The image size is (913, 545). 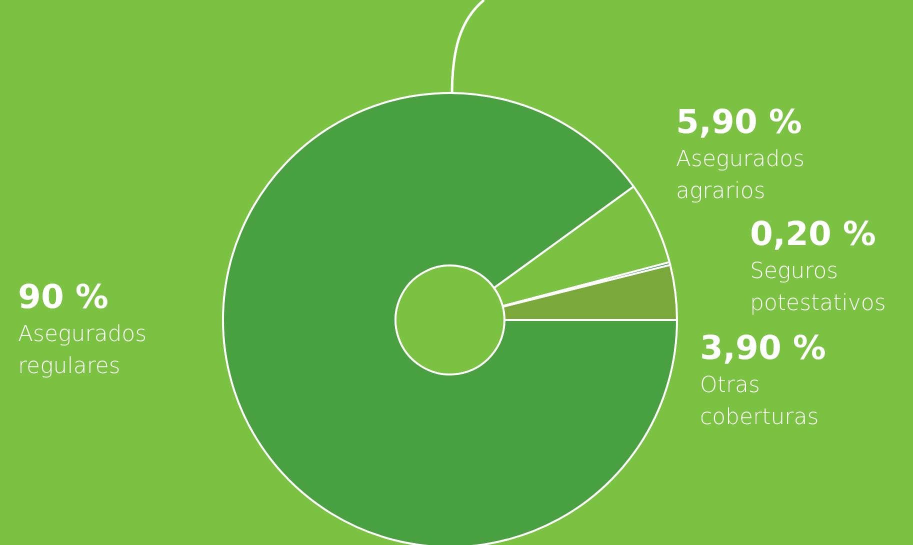 What do you see at coordinates (64, 297) in the screenshot?
I see `data-label: 90 %` at bounding box center [64, 297].